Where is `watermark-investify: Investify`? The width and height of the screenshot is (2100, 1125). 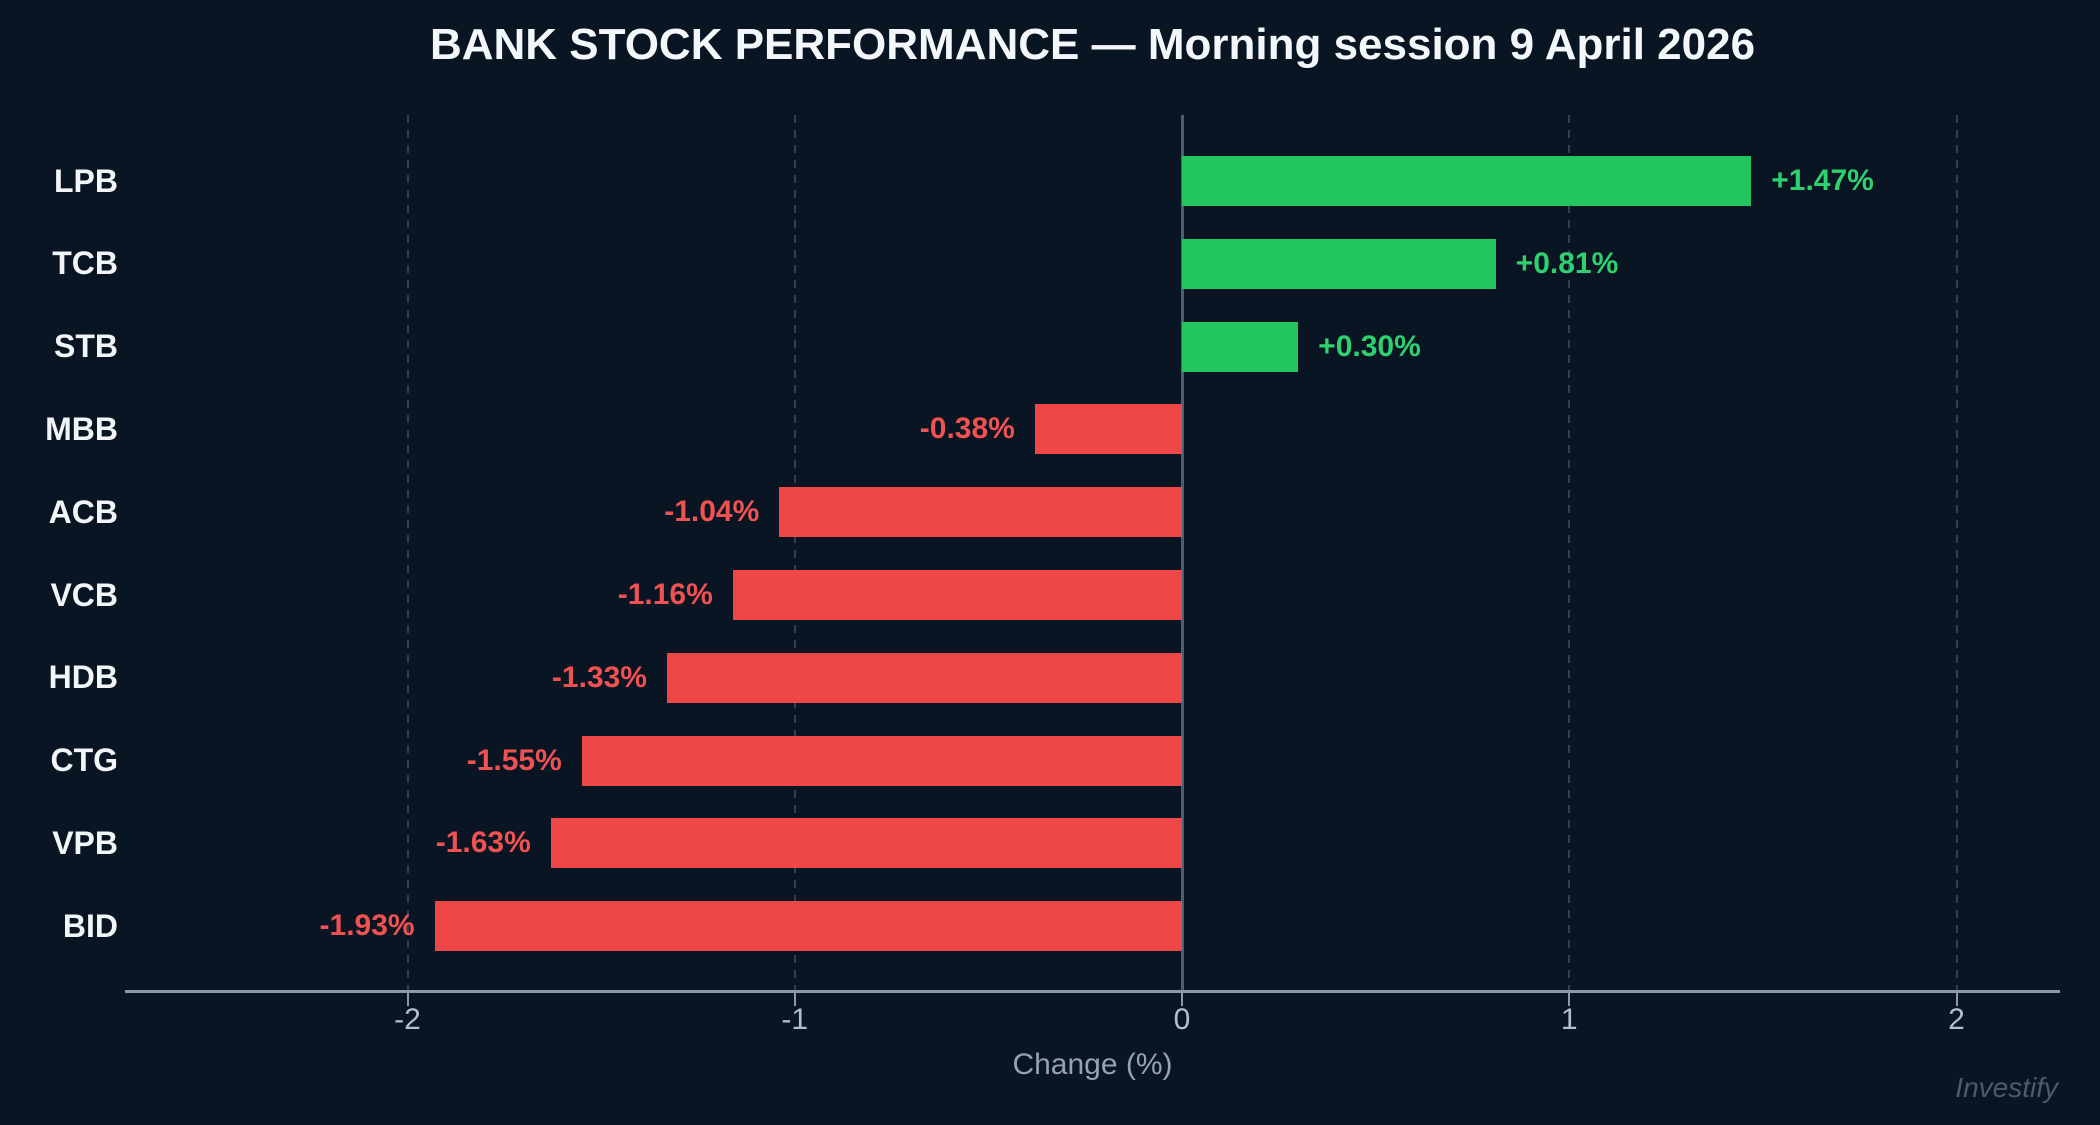 watermark-investify: Investify is located at coordinates (2006, 1087).